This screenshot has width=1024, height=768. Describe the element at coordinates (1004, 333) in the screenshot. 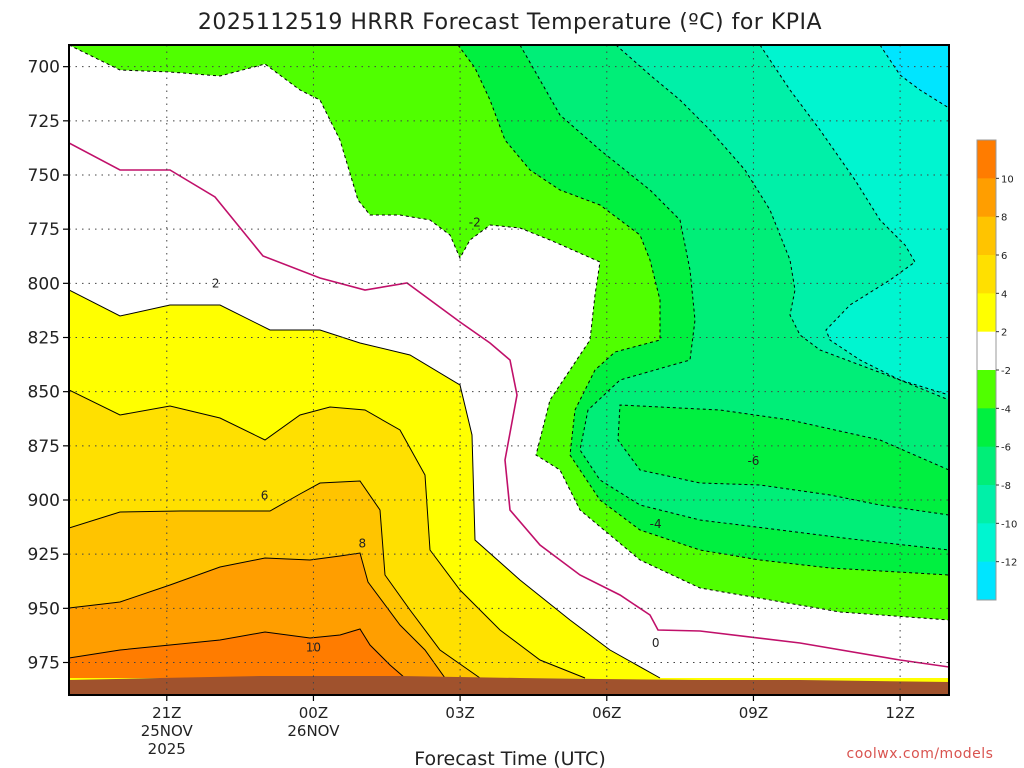

I see `colorbar-label: 2` at that location.